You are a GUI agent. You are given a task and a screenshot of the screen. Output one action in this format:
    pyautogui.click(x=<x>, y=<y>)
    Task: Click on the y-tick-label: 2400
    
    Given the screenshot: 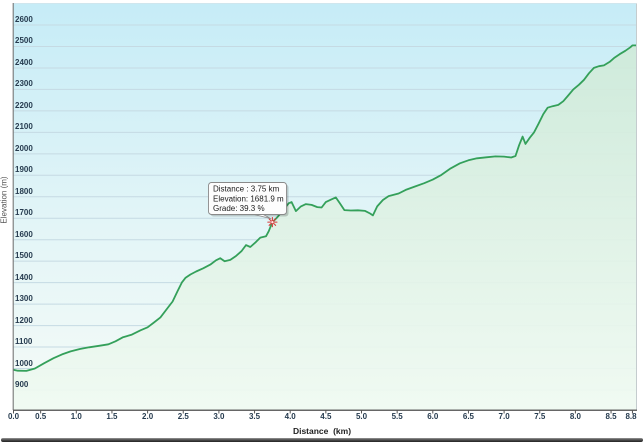 What is the action you would take?
    pyautogui.click(x=24, y=62)
    